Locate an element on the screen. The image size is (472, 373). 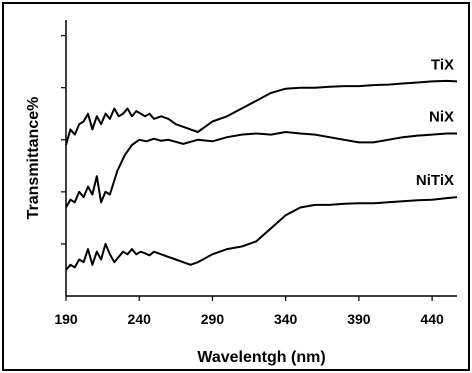
series-line-tix is located at coordinates (261, 112).